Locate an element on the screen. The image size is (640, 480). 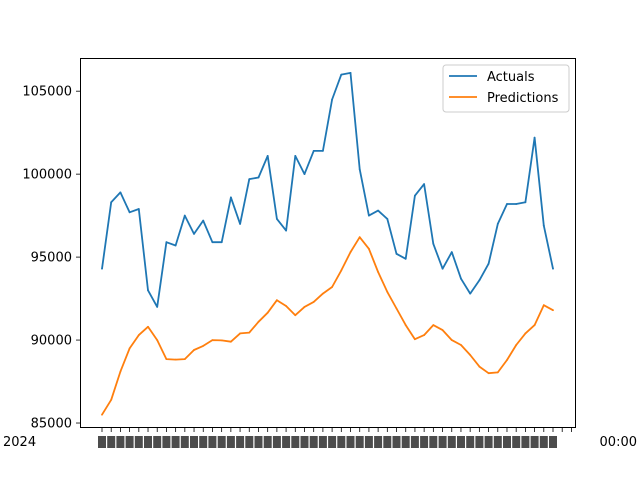
y-axis: 85000 90000 95000 100000 105000 is located at coordinates (51, 258).